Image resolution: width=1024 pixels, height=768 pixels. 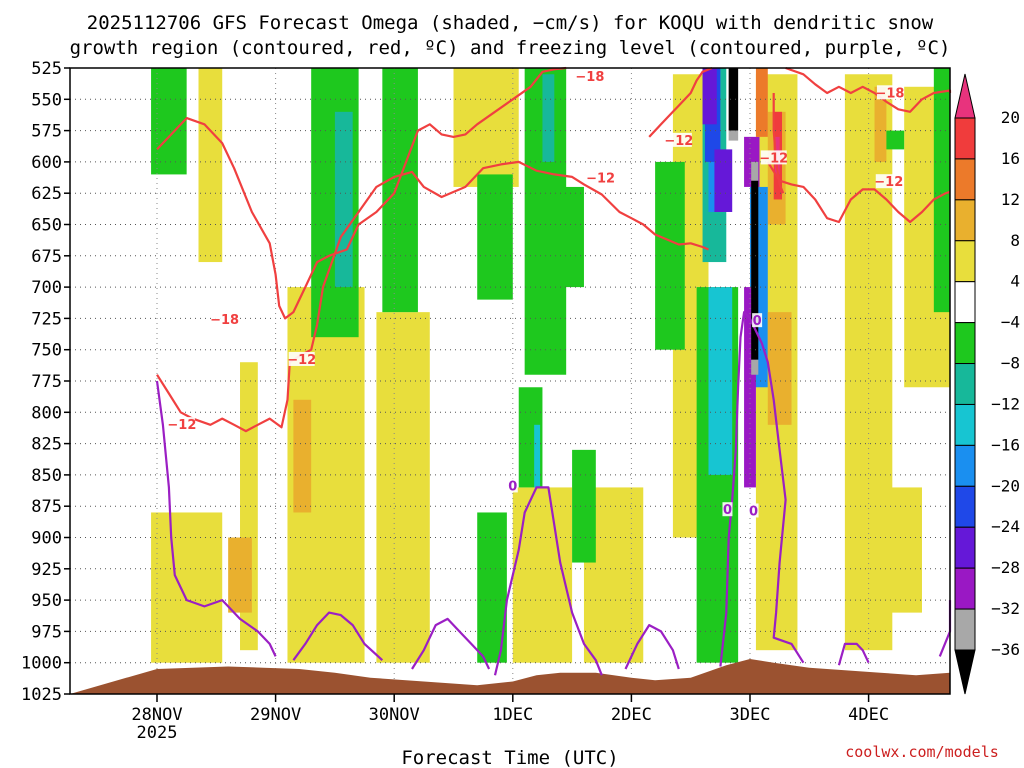 What do you see at coordinates (275, 715) in the screenshot?
I see `x-tick-label: 29NOV` at bounding box center [275, 715].